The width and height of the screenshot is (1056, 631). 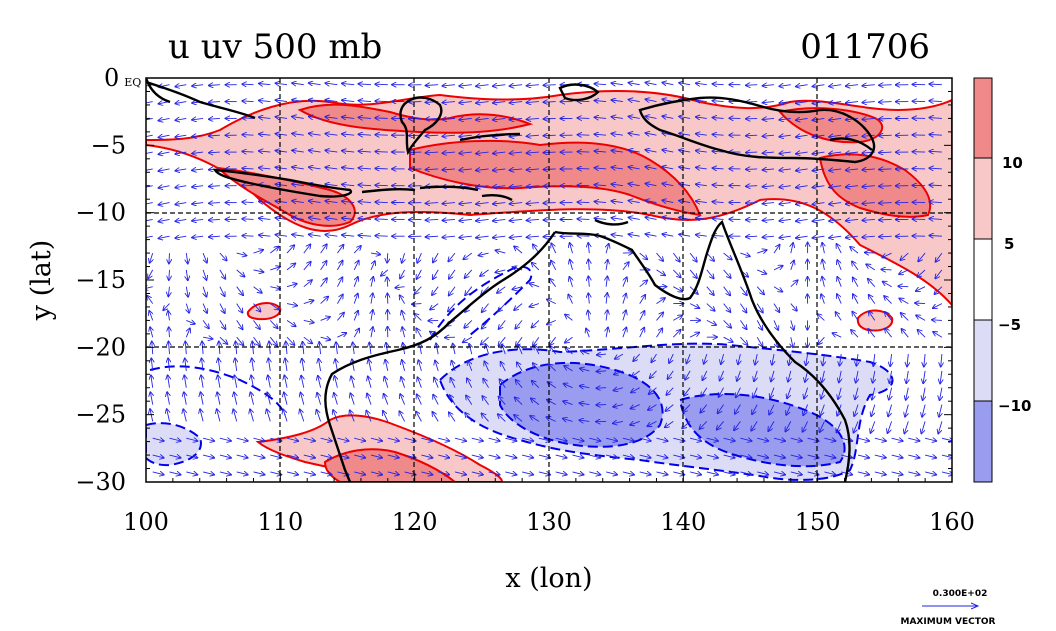 What do you see at coordinates (100, 347) in the screenshot?
I see `y-tick-label: −20` at bounding box center [100, 347].